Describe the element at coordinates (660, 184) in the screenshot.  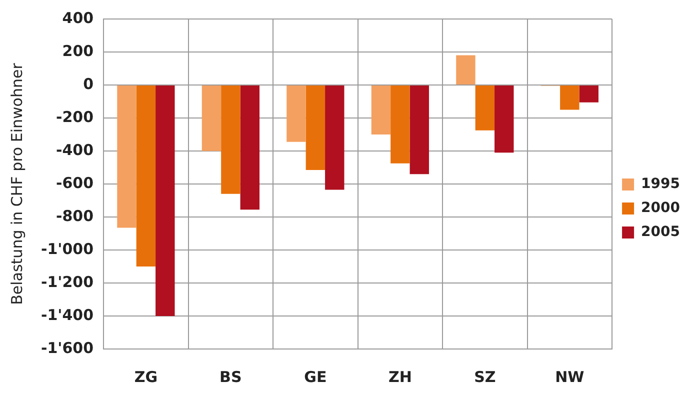
I see `legend-label: 1995` at that location.